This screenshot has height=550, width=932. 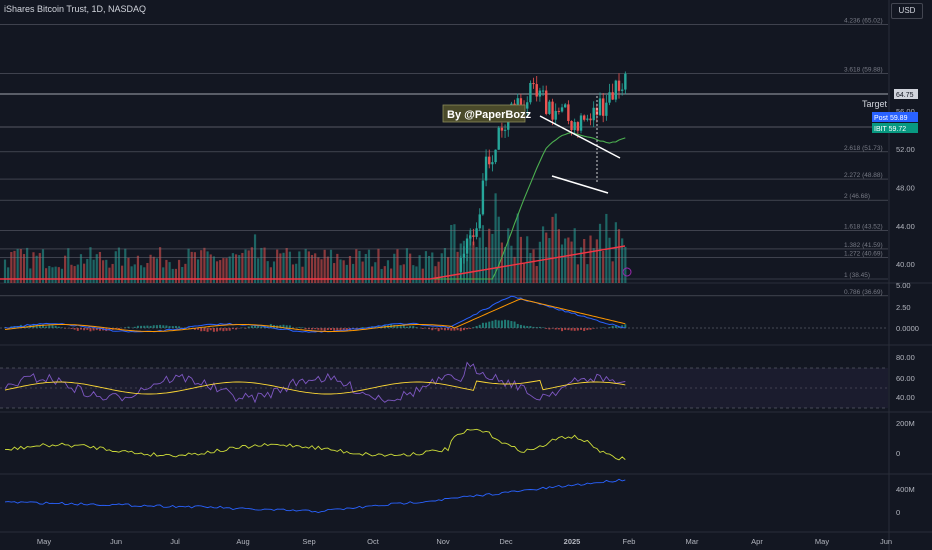 What do you see at coordinates (175, 541) in the screenshot?
I see `time-tick-label: Jul` at bounding box center [175, 541].